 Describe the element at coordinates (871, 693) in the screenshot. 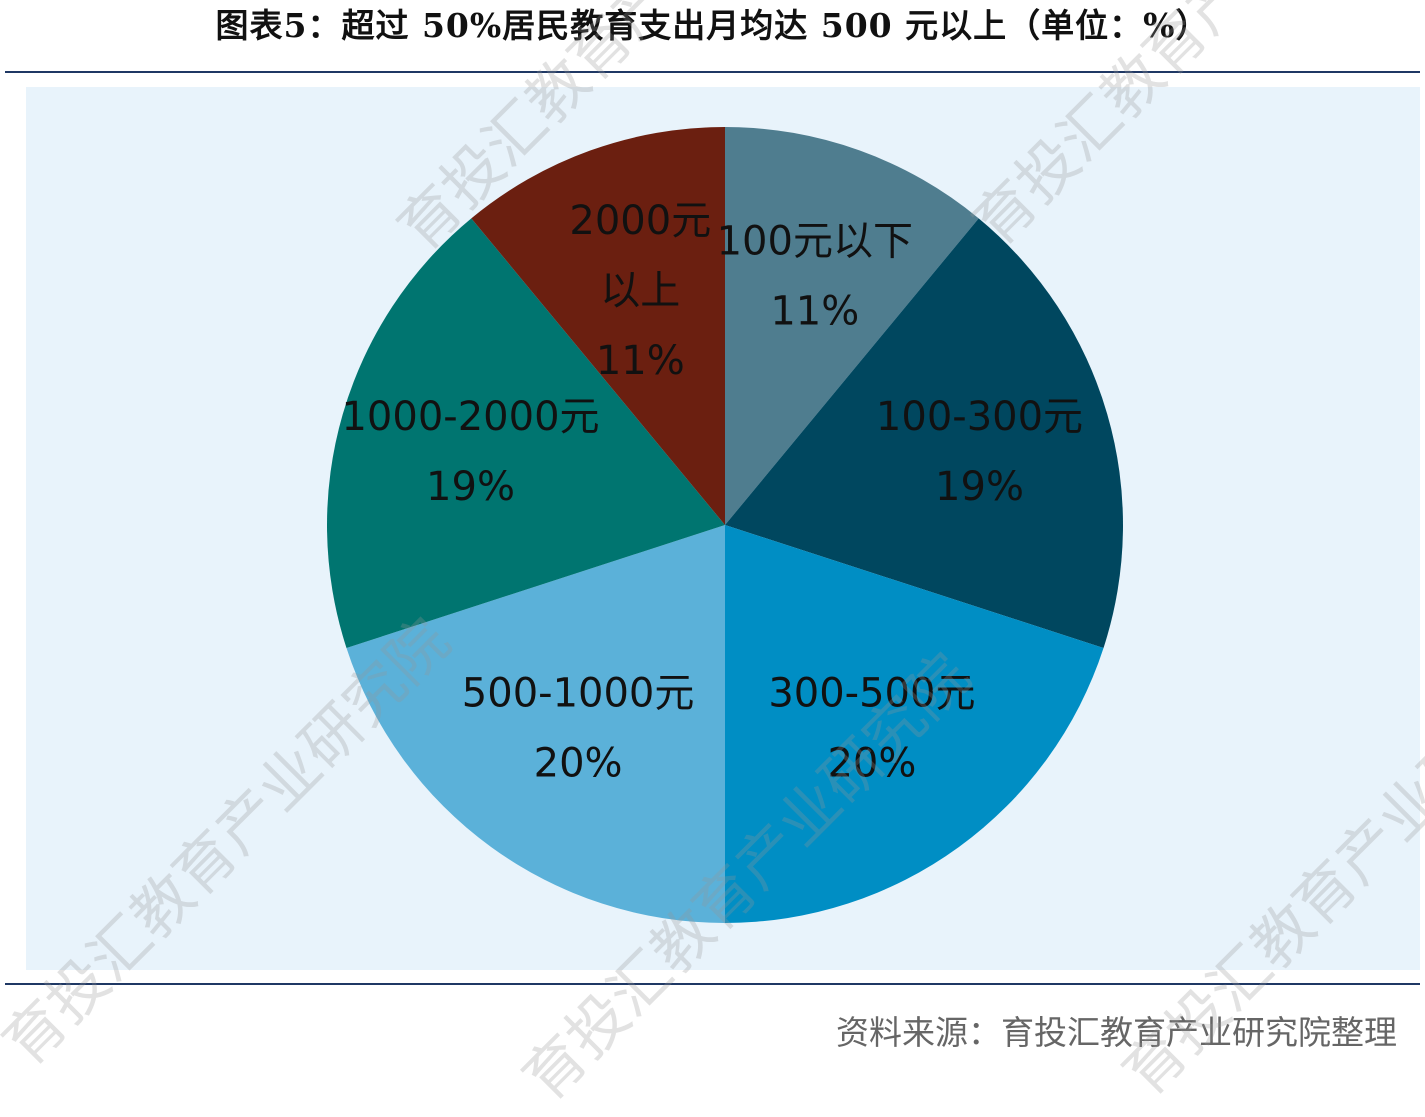

I see `slice-category-label: 300-500元` at that location.